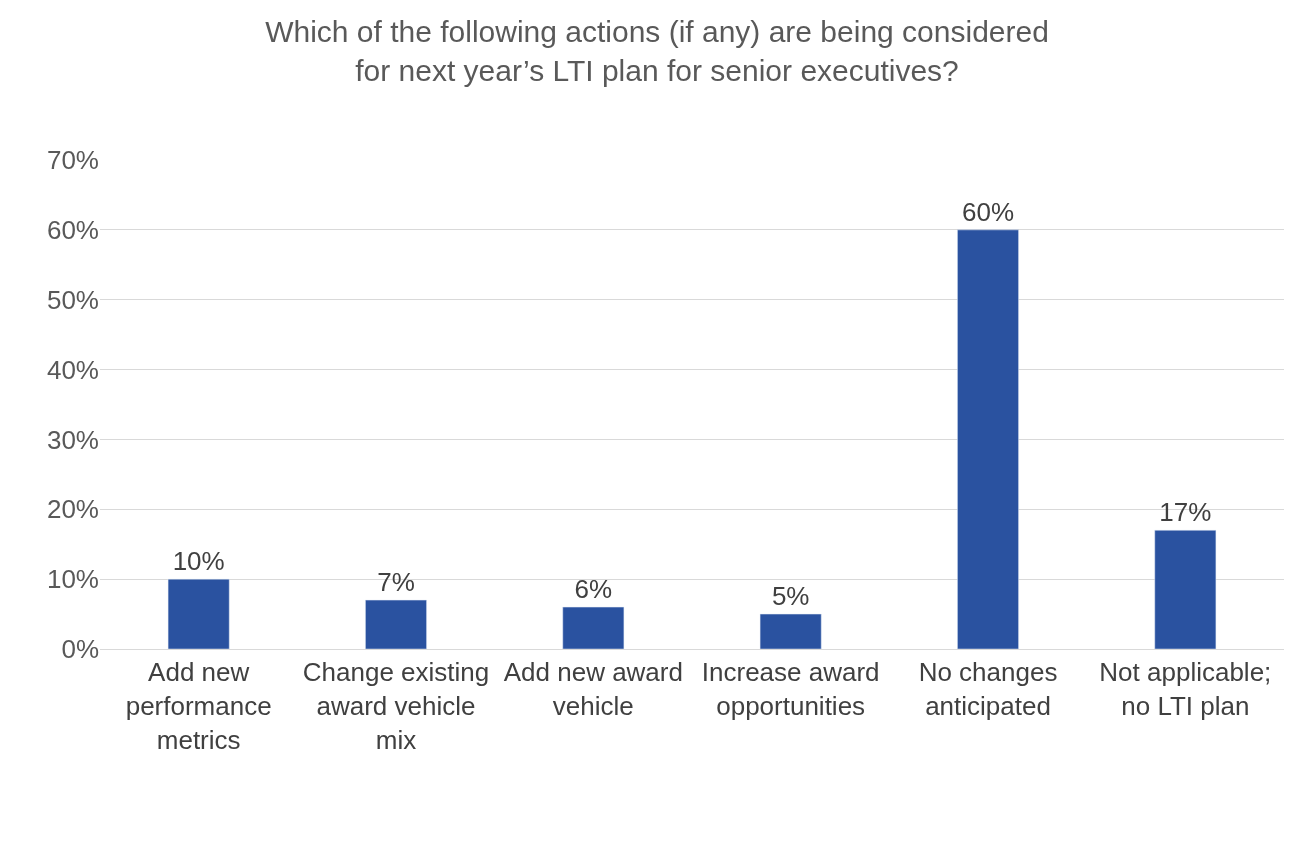  I want to click on y-tick-label: 40%, so click(72, 369).